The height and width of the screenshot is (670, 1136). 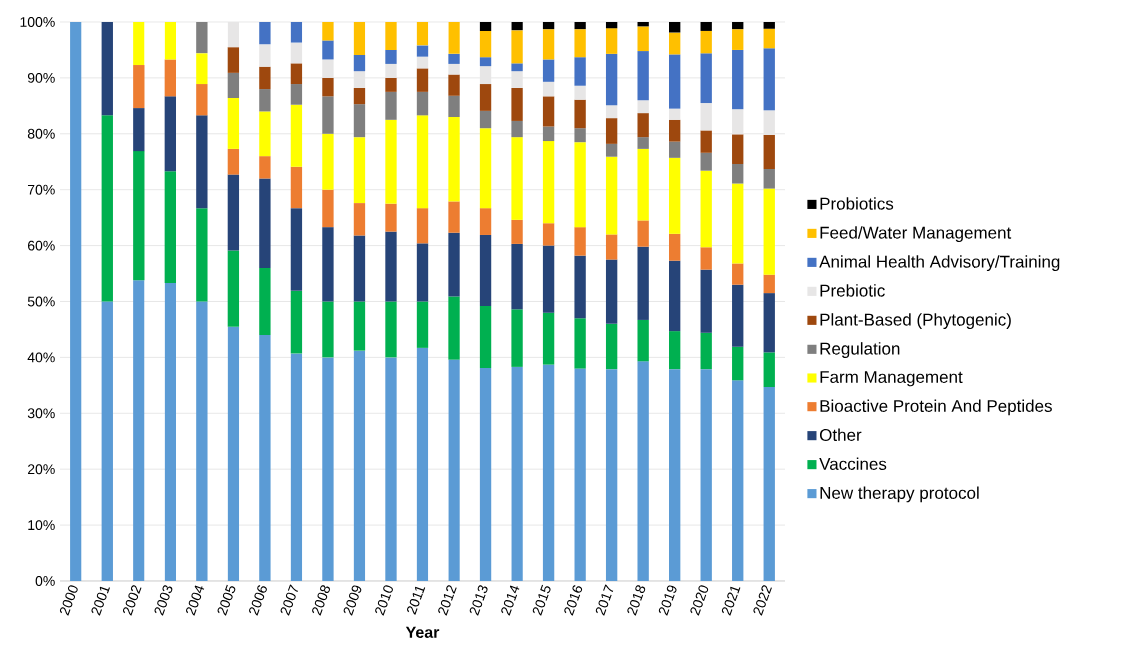 I want to click on x-tick-label: 2022, so click(x=762, y=600).